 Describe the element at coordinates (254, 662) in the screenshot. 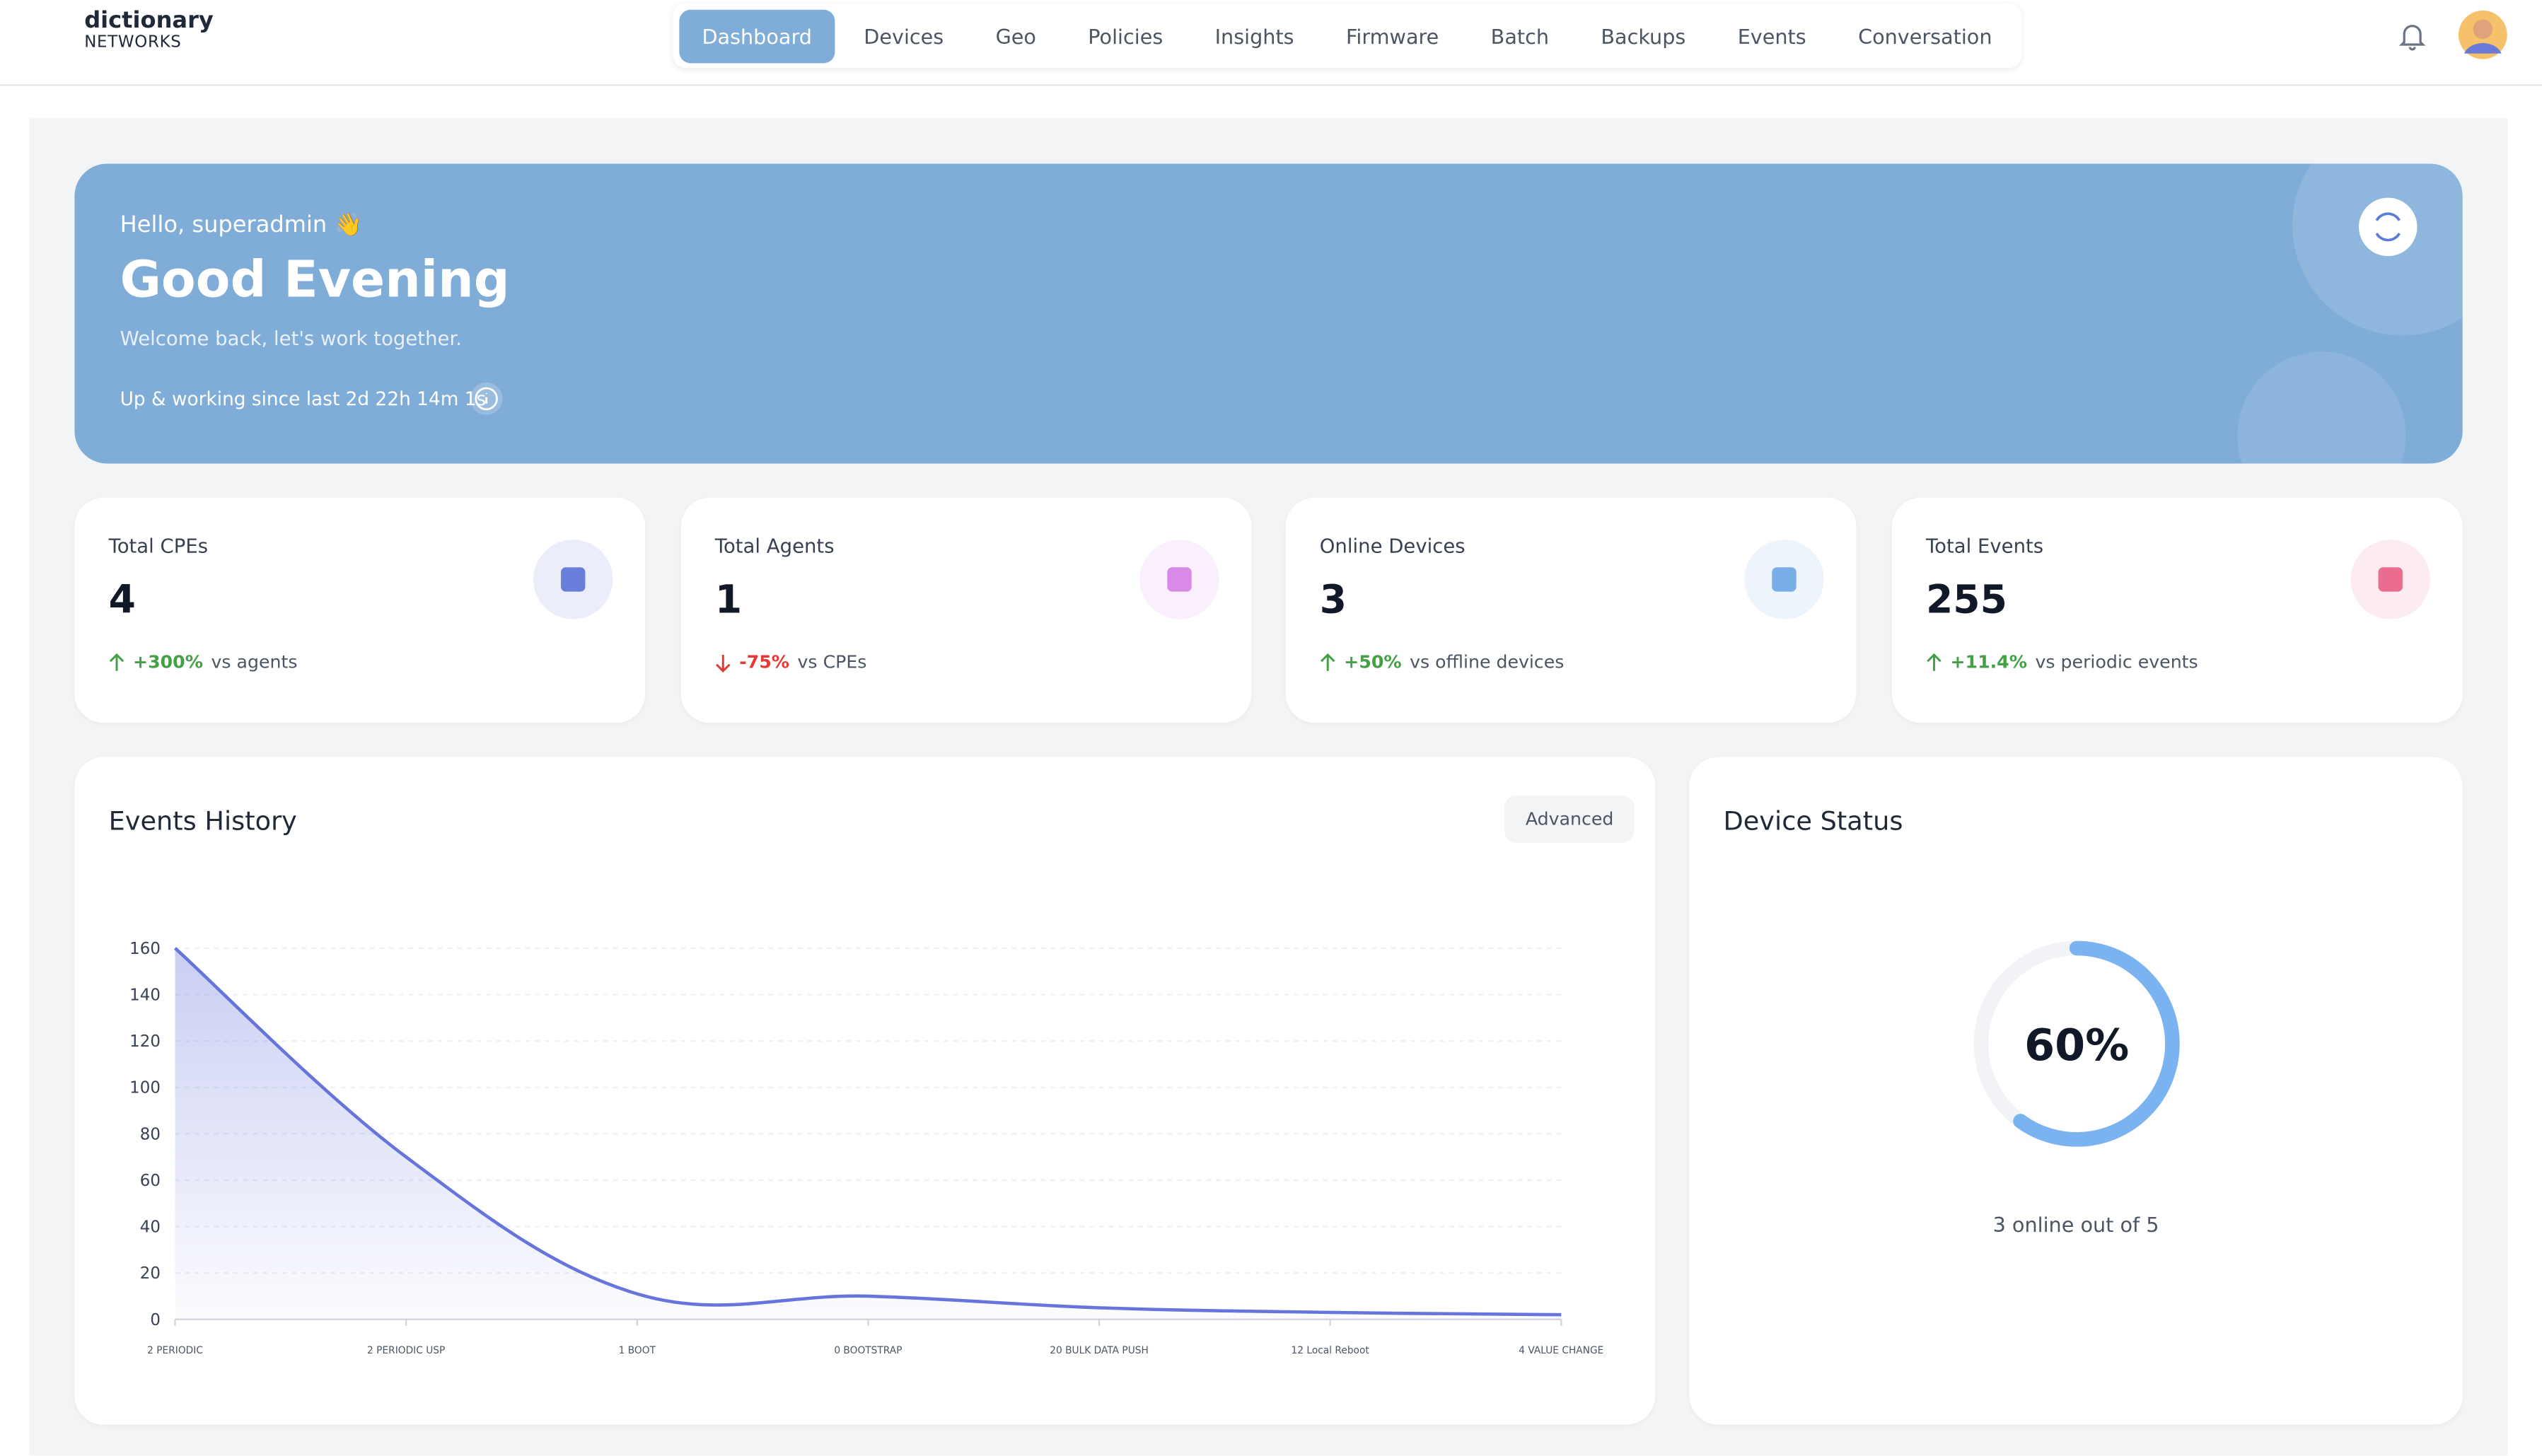

I see `card-note: vs agents` at that location.